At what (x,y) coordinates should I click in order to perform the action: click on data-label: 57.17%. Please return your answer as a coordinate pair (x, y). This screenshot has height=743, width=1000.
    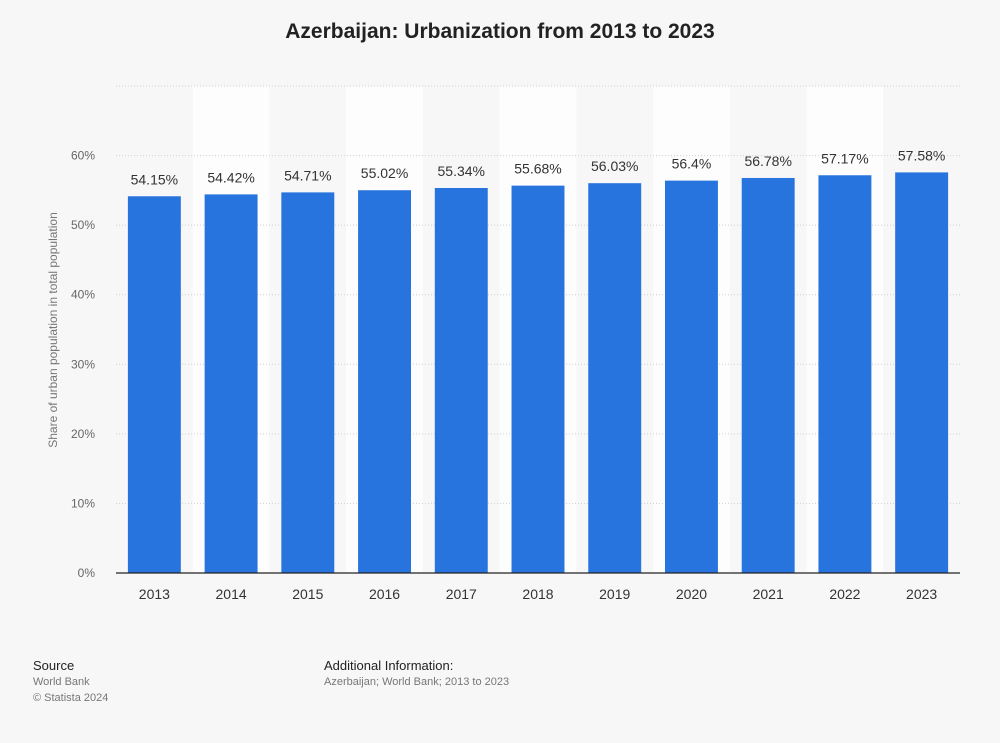
    Looking at the image, I should click on (844, 158).